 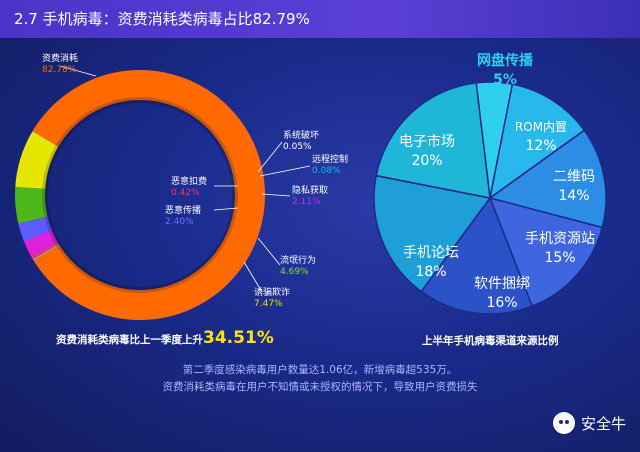 I want to click on value-label: 16%, so click(x=502, y=303).